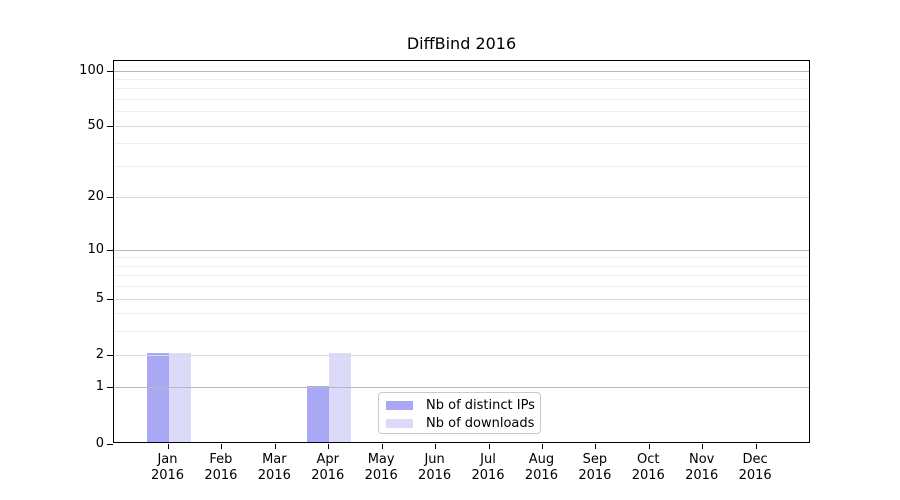 The width and height of the screenshot is (900, 500). I want to click on x-tick-mark-sep, so click(596, 446).